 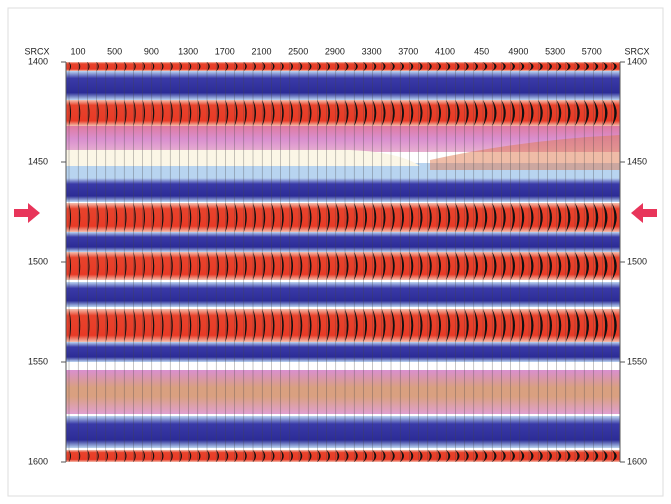 I want to click on x-tick-label: 2100, so click(x=261, y=51).